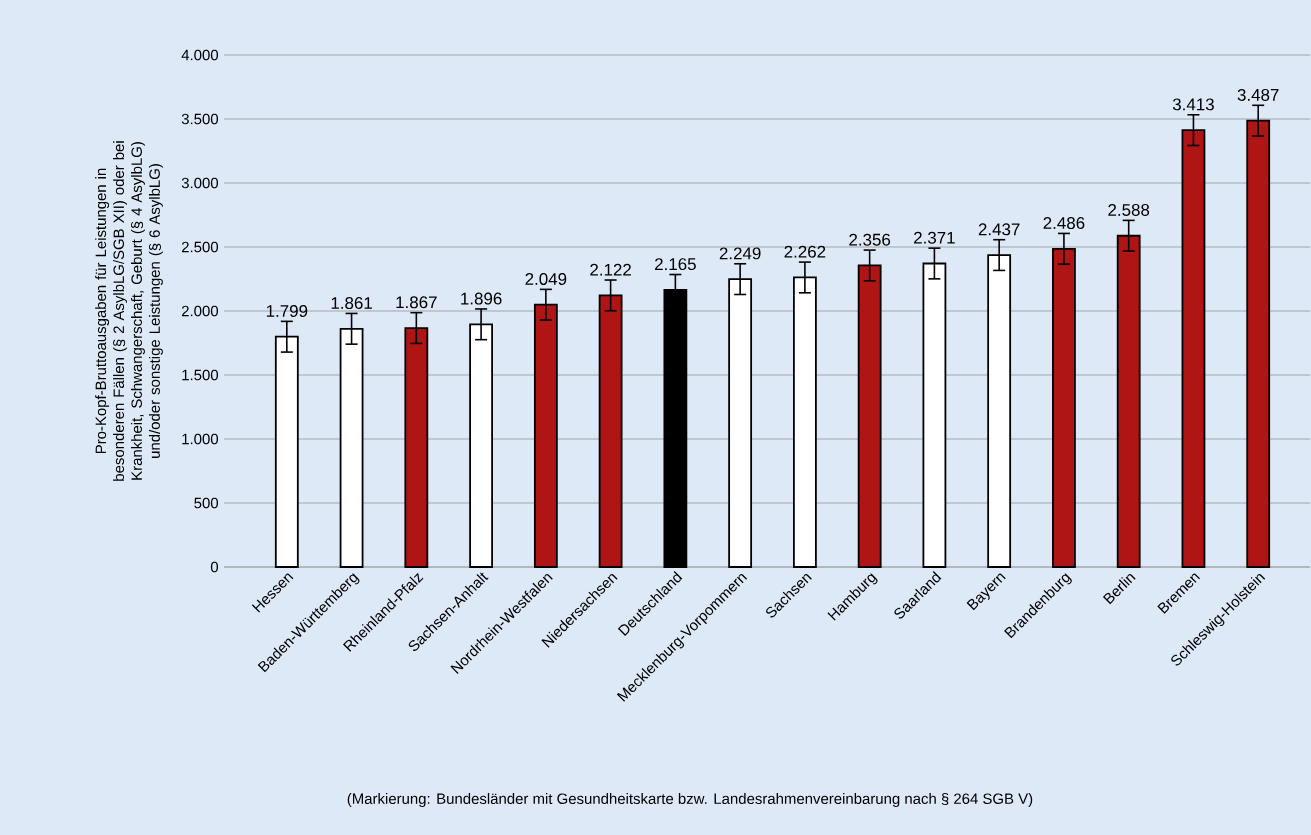 The height and width of the screenshot is (835, 1311). Describe the element at coordinates (206, 503) in the screenshot. I see `y-tick-label: 500` at that location.